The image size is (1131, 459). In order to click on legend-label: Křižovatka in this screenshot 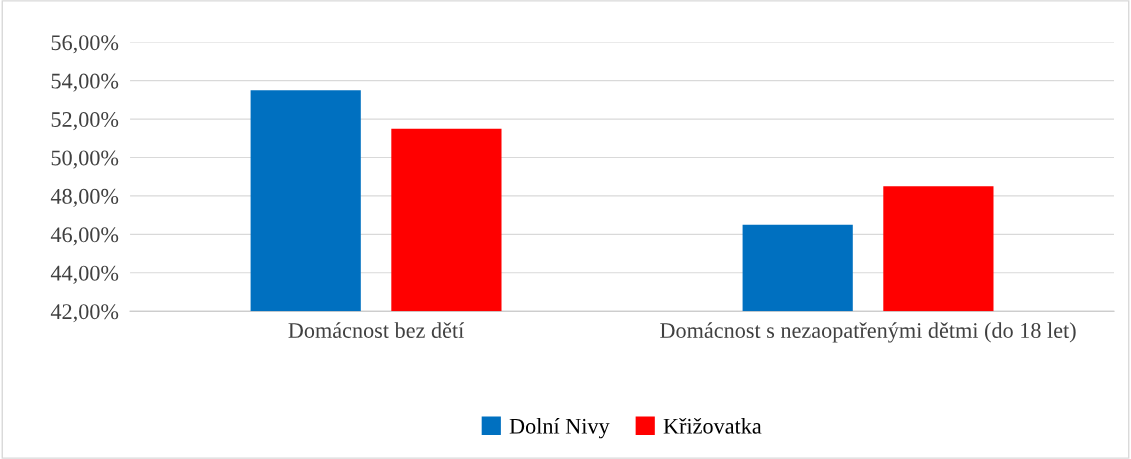, I will do `click(712, 426)`.